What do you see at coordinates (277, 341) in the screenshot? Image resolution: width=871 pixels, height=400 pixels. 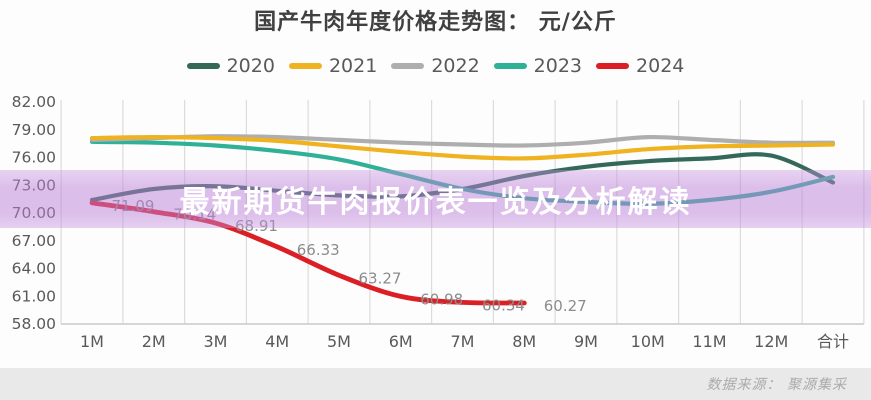 I see `x-axis-tick-label: 4M` at bounding box center [277, 341].